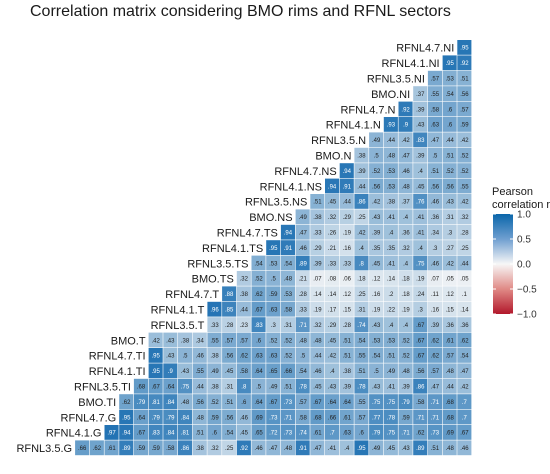 This screenshot has width=550, height=474. What do you see at coordinates (273, 434) in the screenshot?
I see `cell-value-label: .72` at bounding box center [273, 434].